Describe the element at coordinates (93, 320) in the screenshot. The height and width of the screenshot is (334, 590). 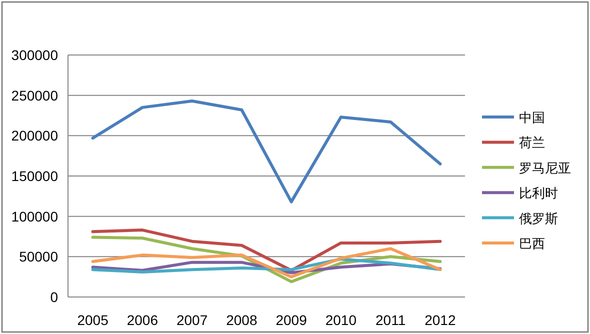
I see `x-tick-label: 2005` at that location.